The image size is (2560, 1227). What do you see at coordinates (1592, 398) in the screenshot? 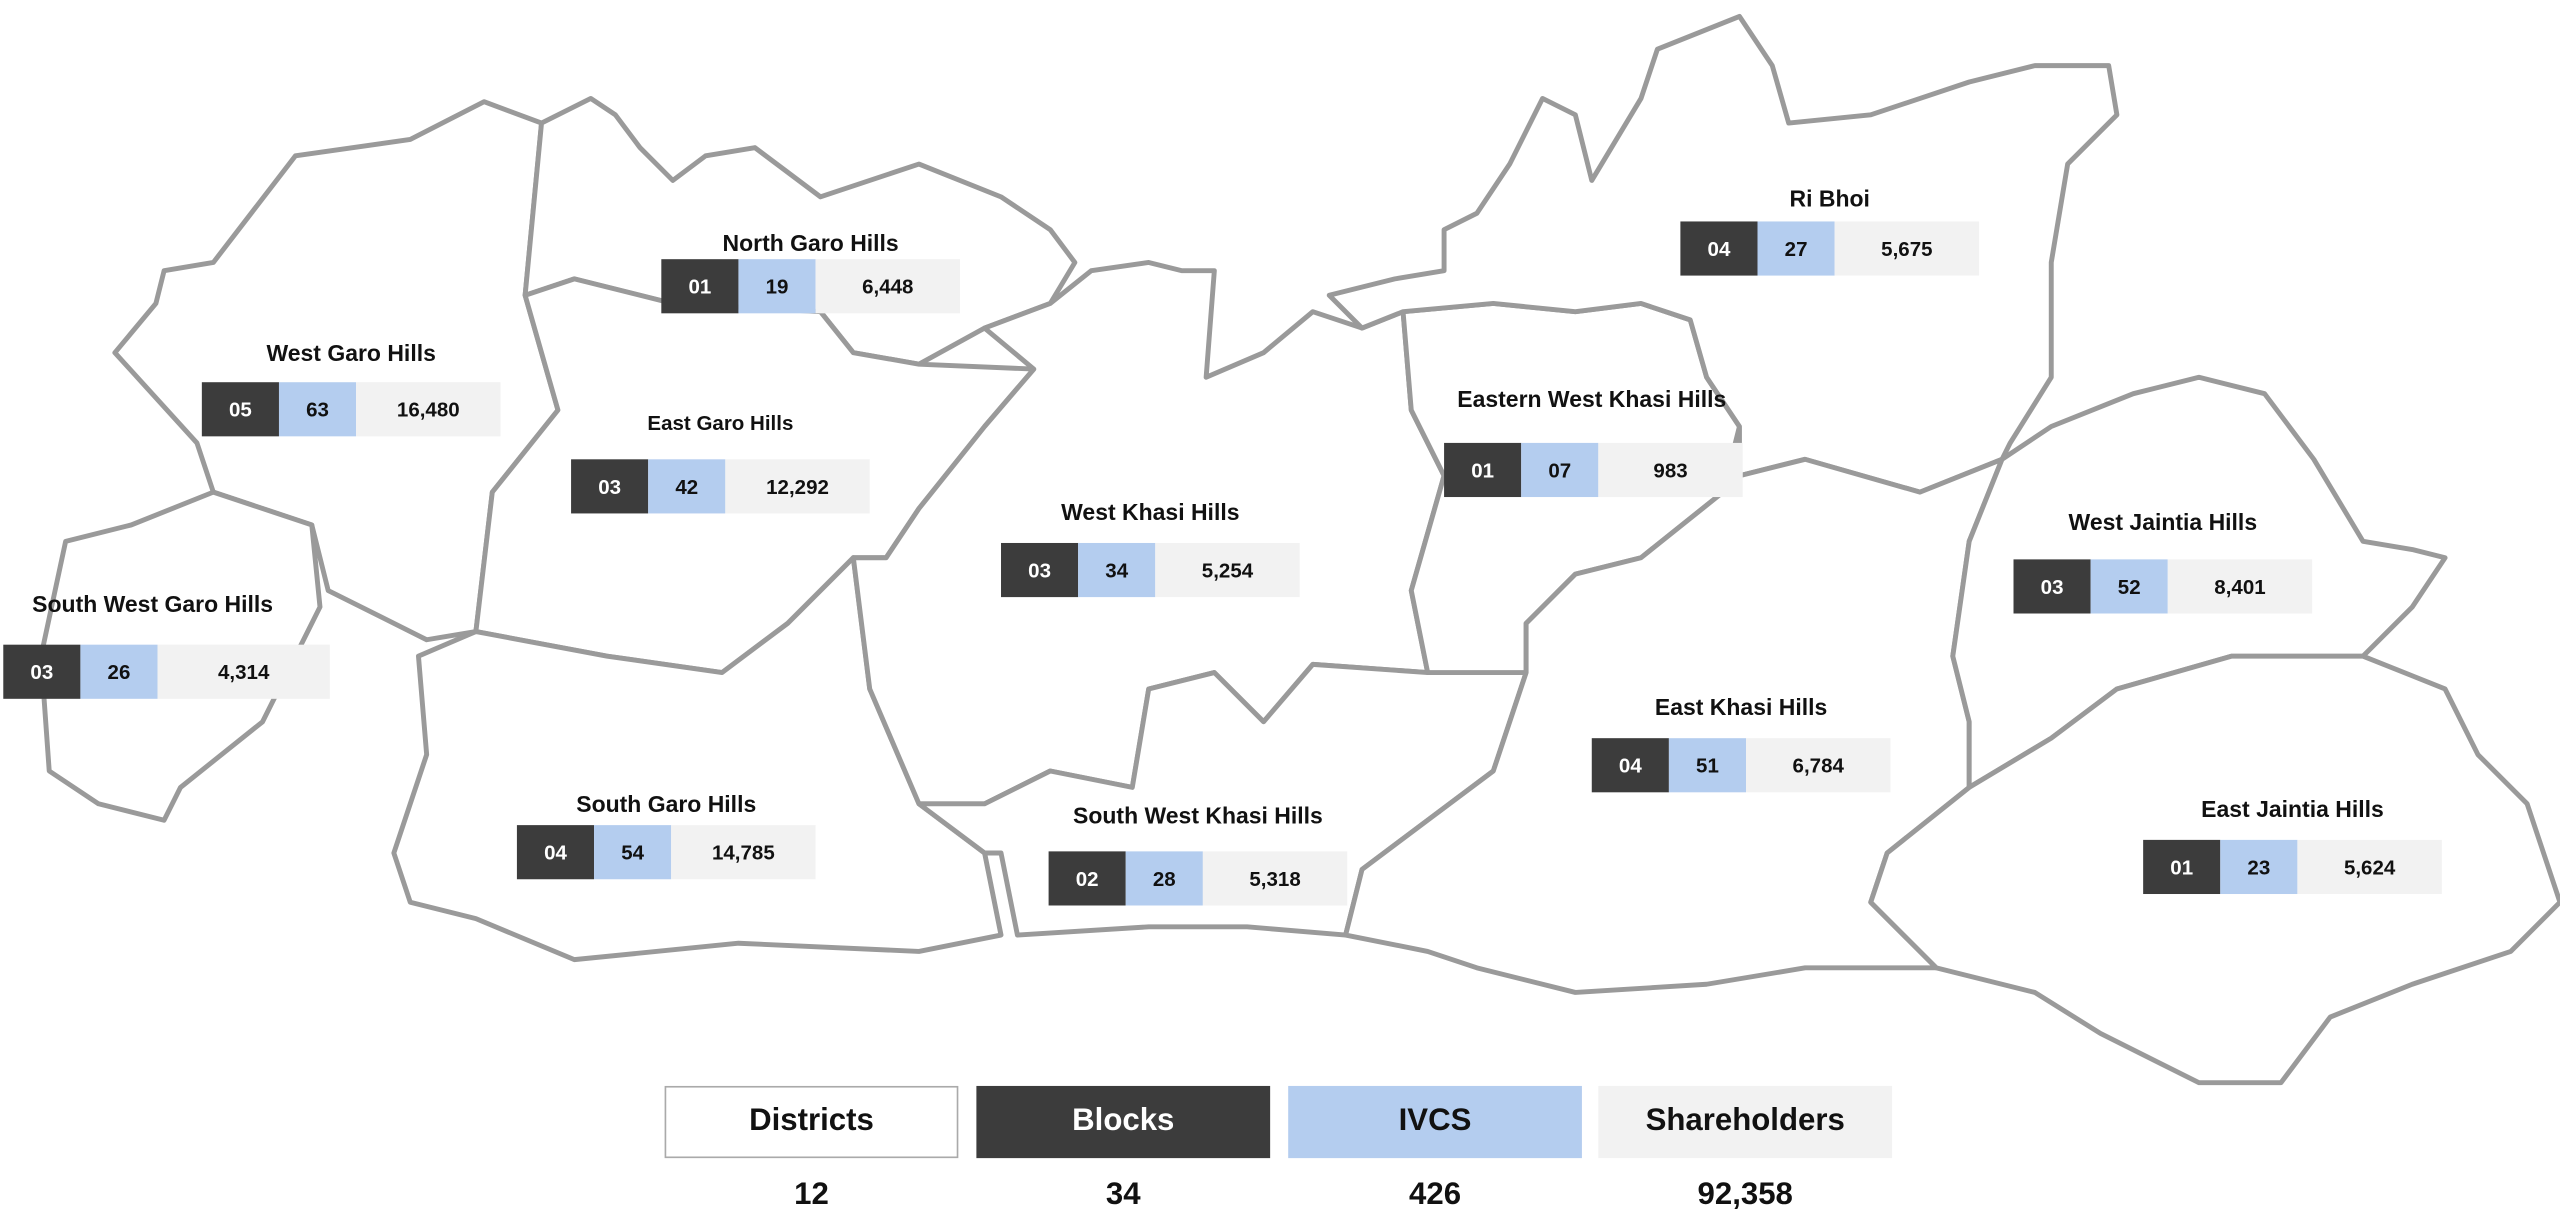
I see `district-name: Eastern West Khasi Hills` at bounding box center [1592, 398].